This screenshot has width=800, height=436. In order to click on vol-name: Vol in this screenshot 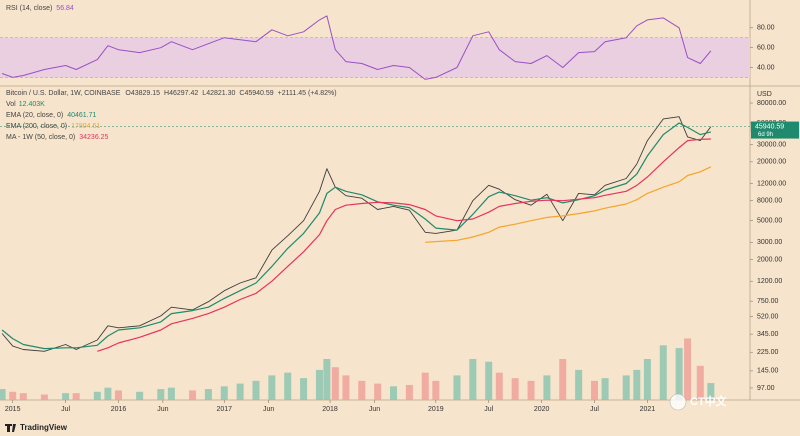, I will do `click(11, 104)`.